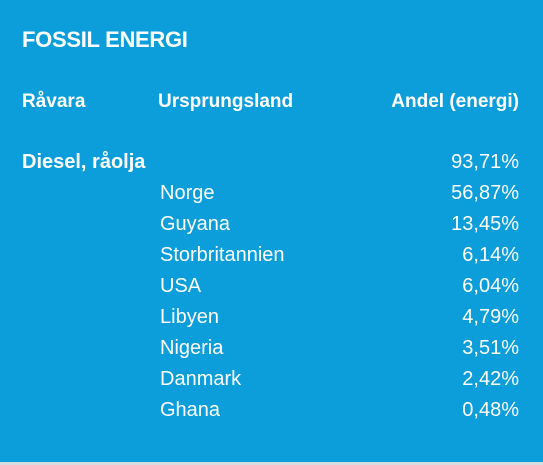  Describe the element at coordinates (190, 410) in the screenshot. I see `country: Ghana` at that location.